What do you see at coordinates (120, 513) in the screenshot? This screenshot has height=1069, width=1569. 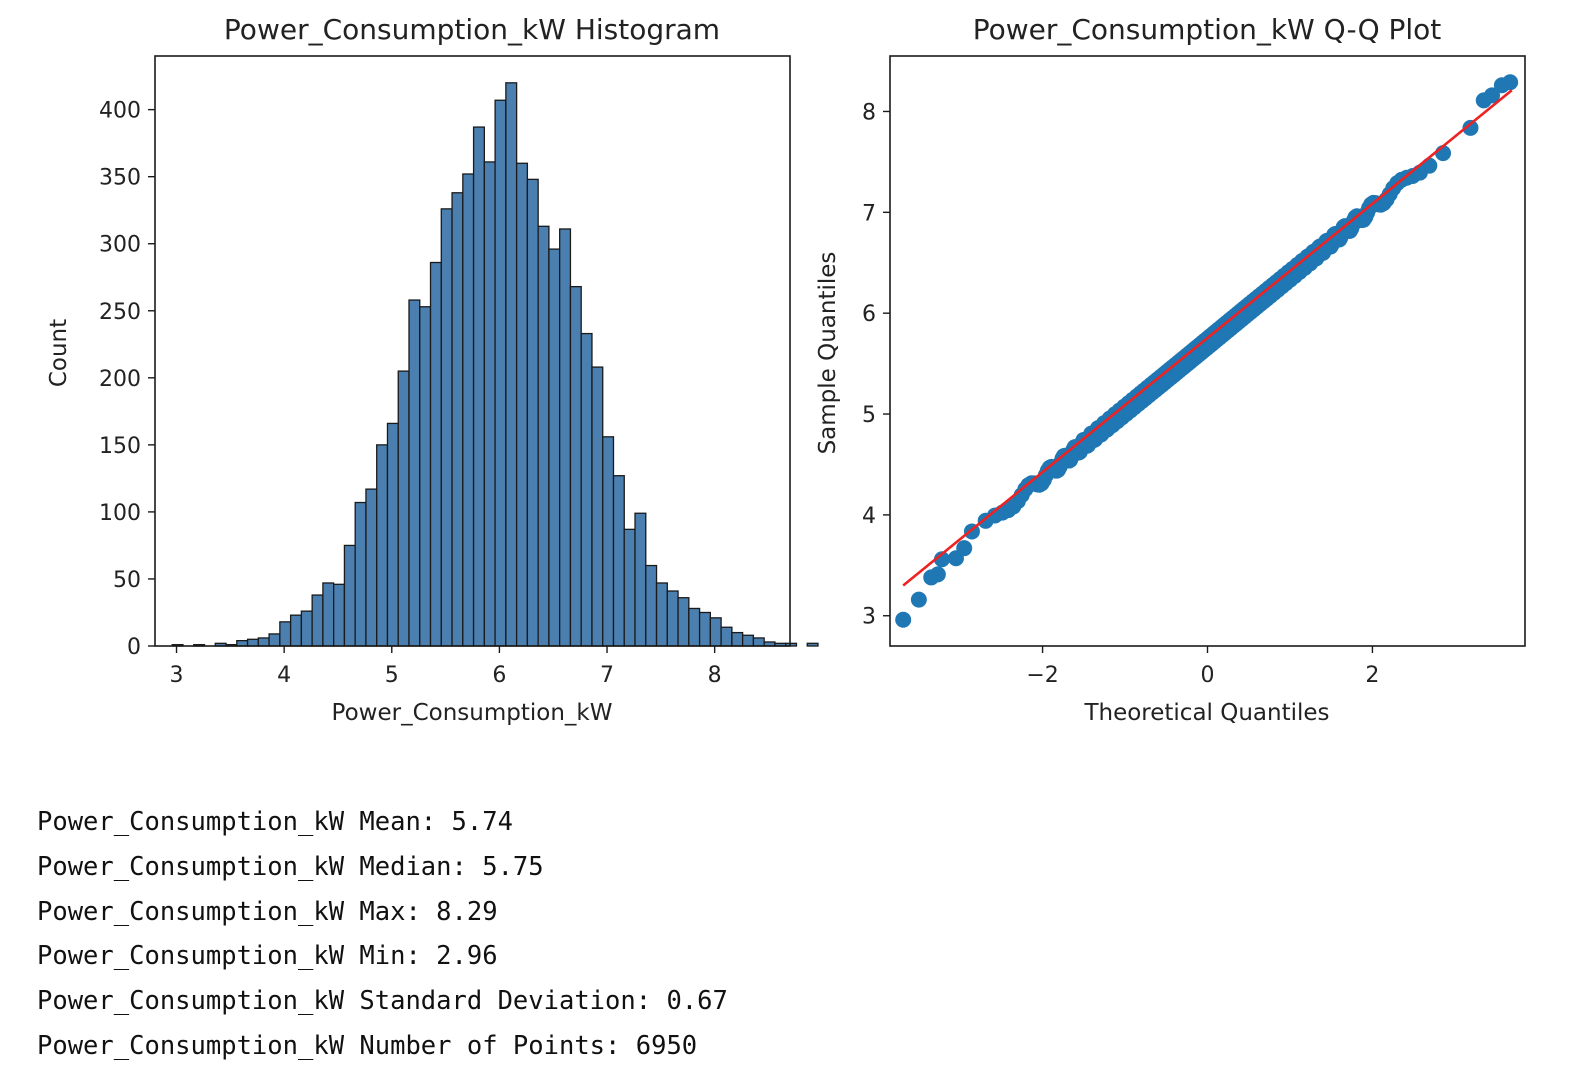 I see `histogram-y-tick-label: 100` at bounding box center [120, 513].